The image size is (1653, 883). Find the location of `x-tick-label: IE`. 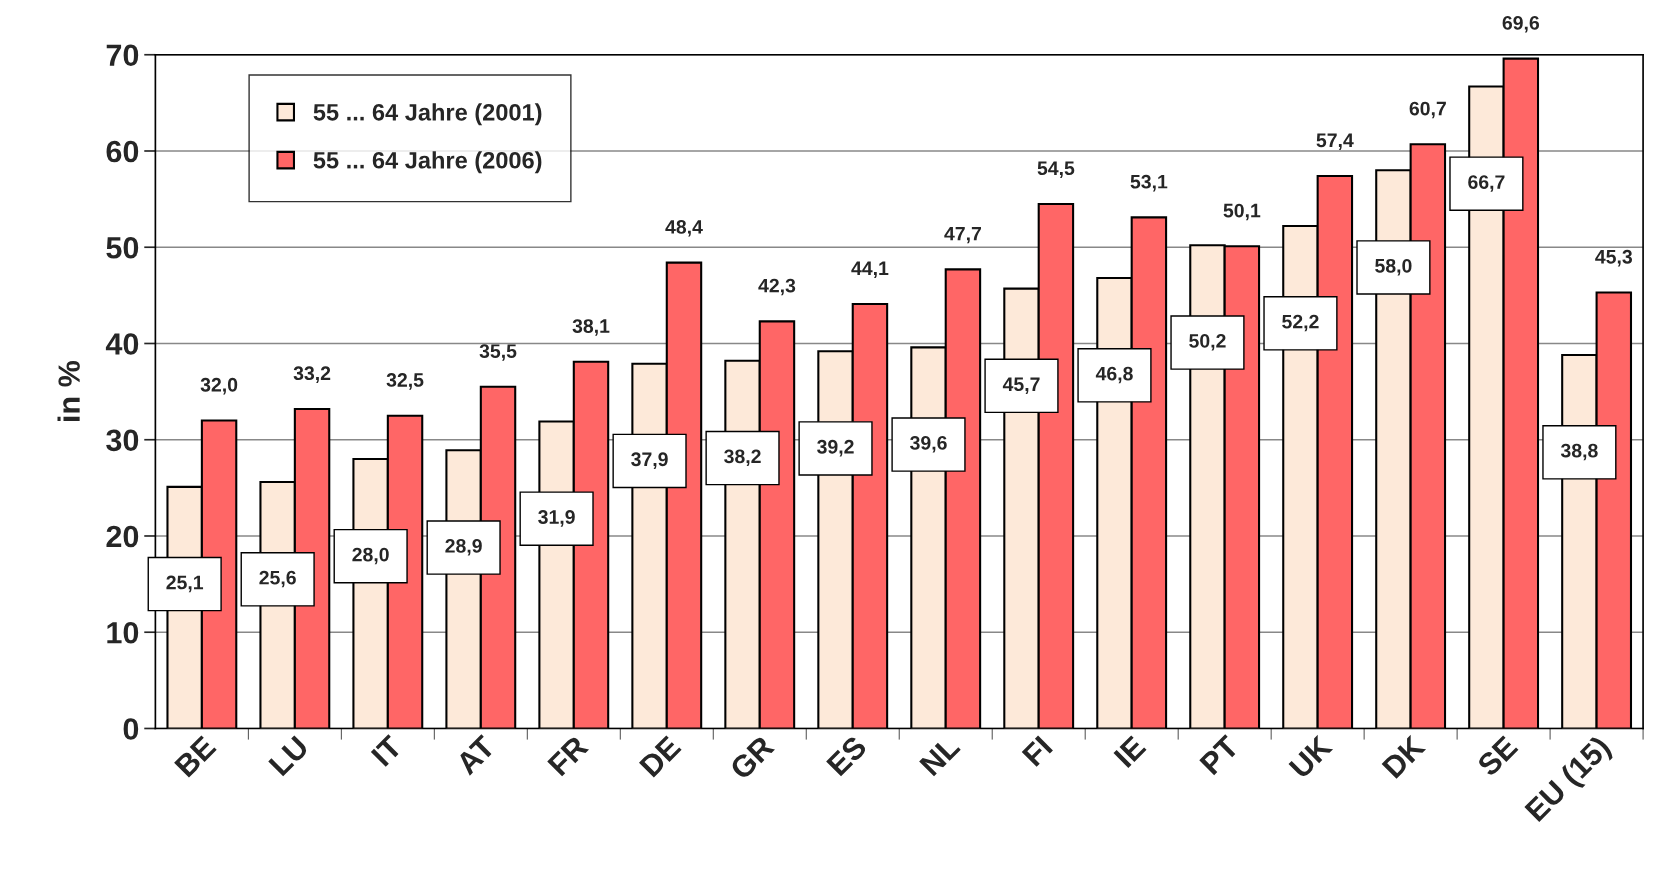

x-tick-label: IE is located at coordinates (1130, 751).